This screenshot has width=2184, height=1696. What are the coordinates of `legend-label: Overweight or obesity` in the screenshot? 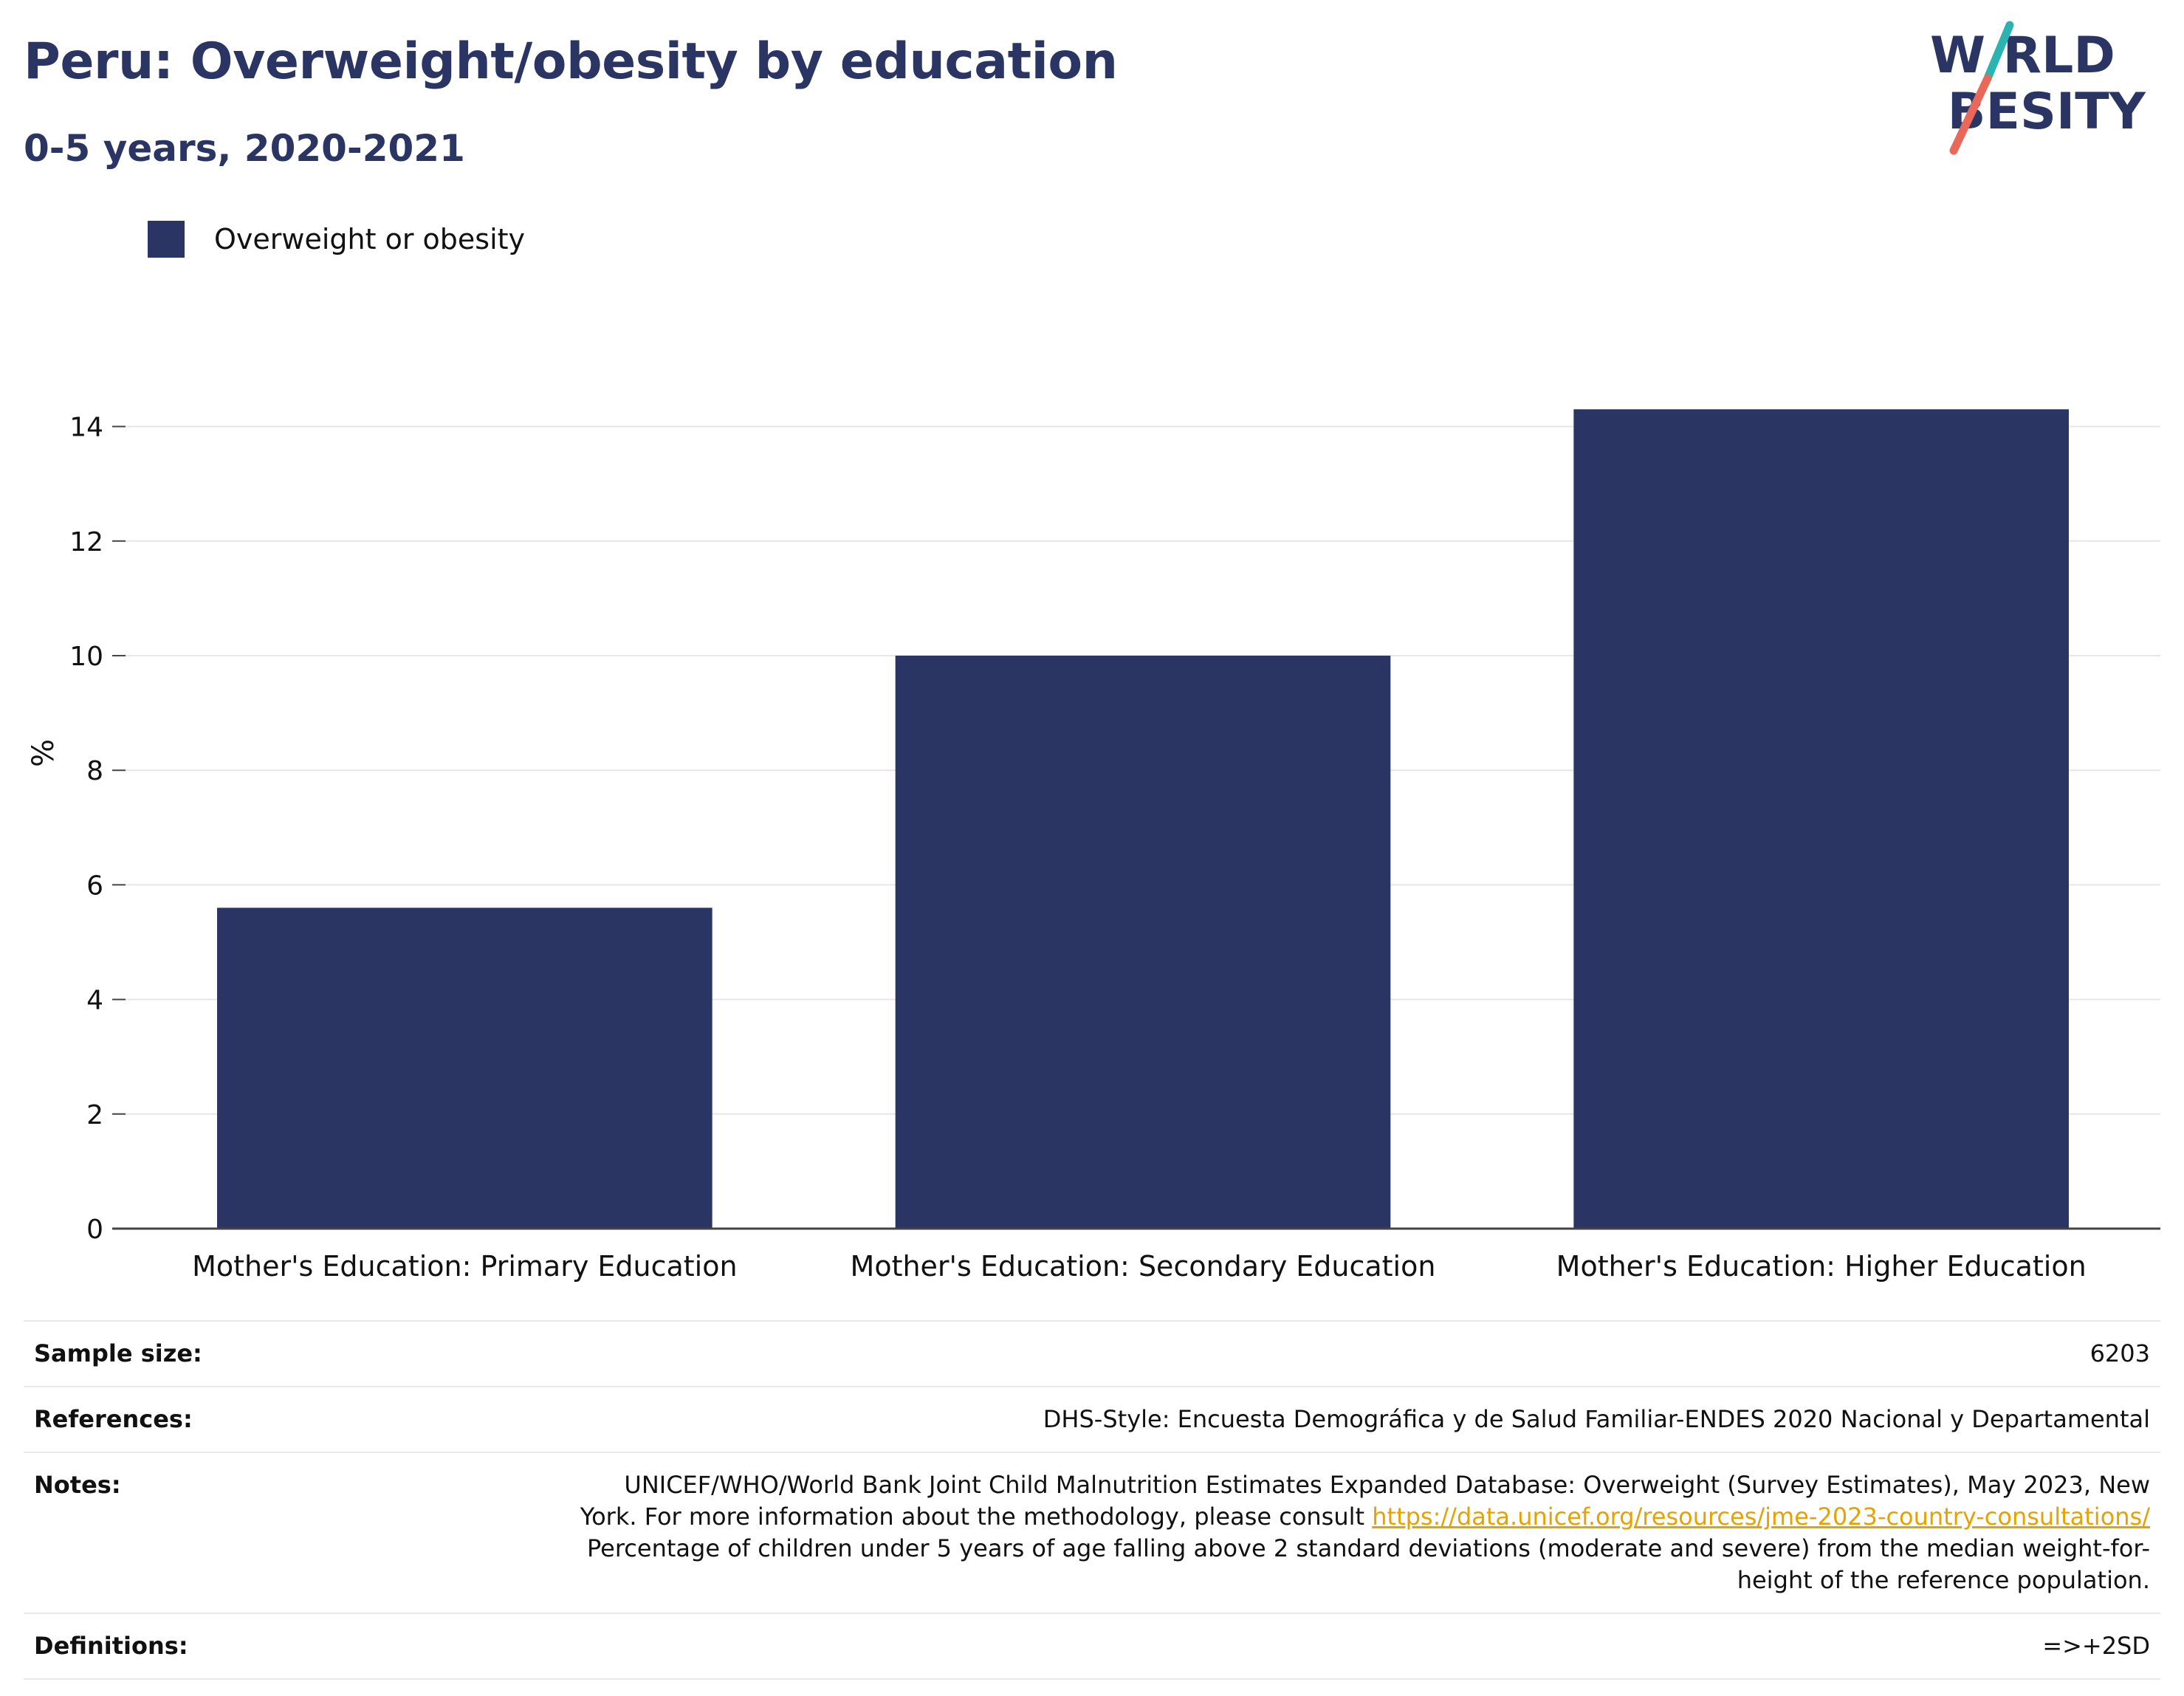 It's located at (370, 239).